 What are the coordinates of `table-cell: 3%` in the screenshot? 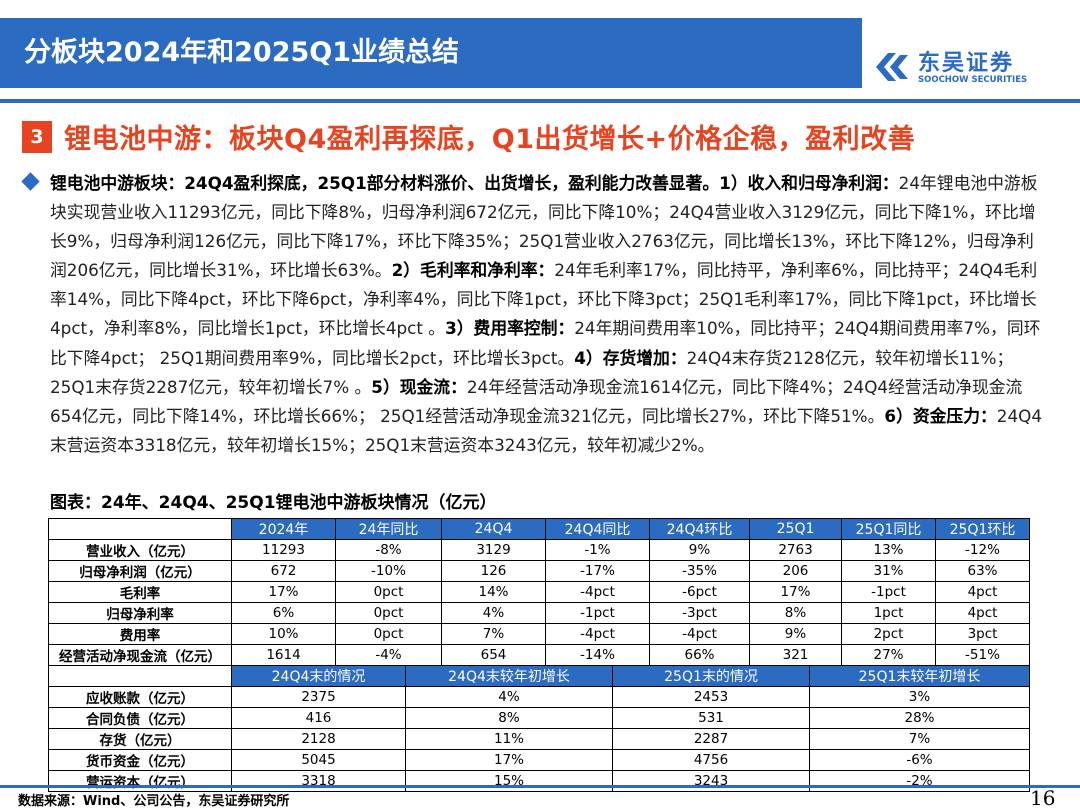 It's located at (919, 697).